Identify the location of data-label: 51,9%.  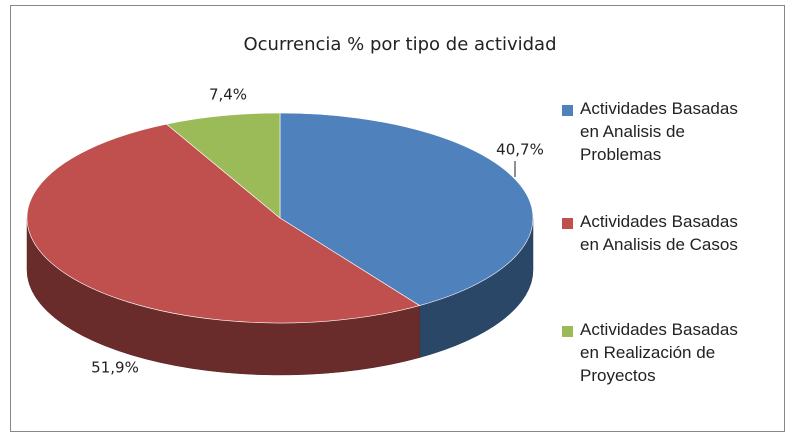
(115, 368).